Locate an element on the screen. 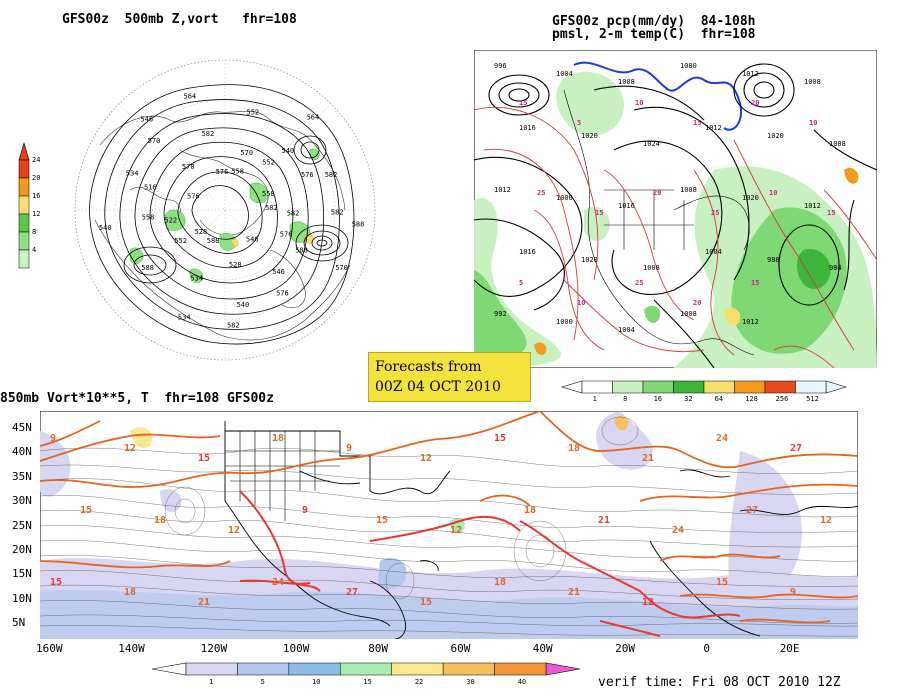 This screenshot has width=900, height=700. vort850-lon-label: 60W is located at coordinates (460, 648).